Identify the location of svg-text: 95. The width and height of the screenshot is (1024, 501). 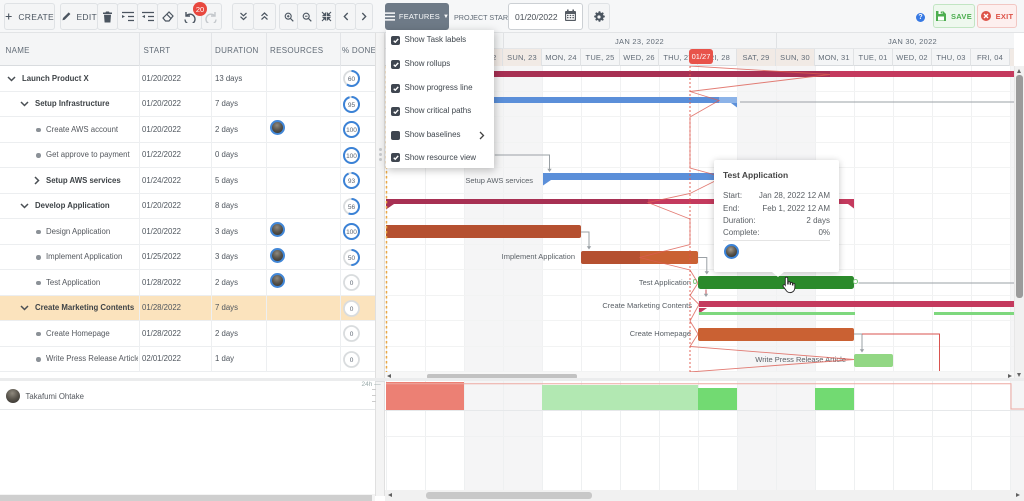
(352, 105).